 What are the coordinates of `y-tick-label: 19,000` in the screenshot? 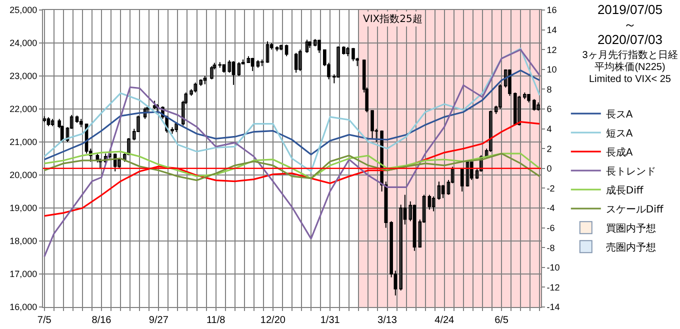 It's located at (24, 208).